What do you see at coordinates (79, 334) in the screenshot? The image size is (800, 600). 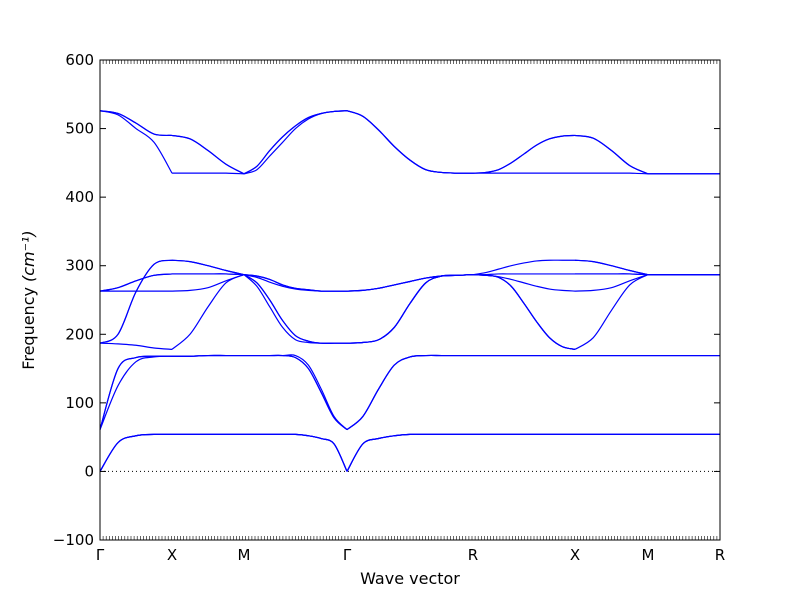 I see `y-tick-label-3: 200` at bounding box center [79, 334].